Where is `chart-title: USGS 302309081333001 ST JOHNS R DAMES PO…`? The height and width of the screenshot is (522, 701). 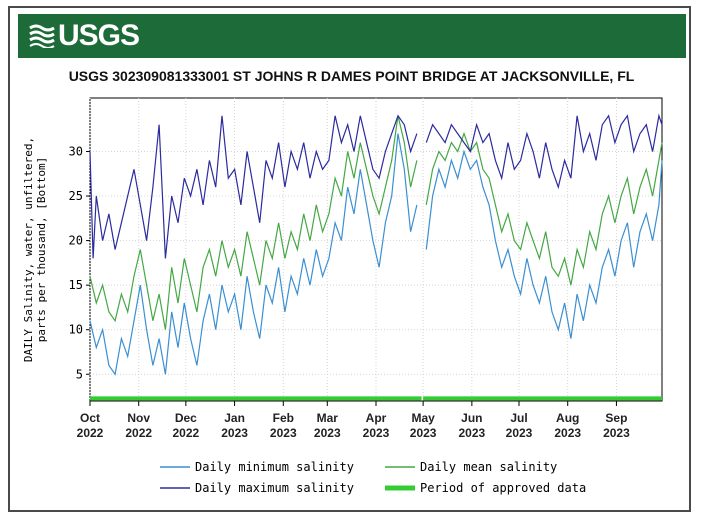
chart-title: USGS 302309081333001 ST JOHNS R DAMES PO… is located at coordinates (351, 76).